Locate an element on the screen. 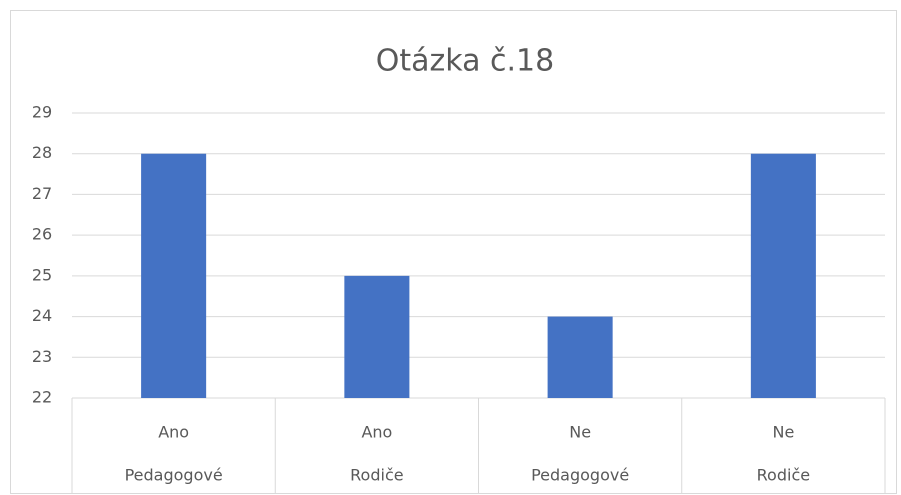 The width and height of the screenshot is (901, 495). y-tick-label: 29 is located at coordinates (42, 112).